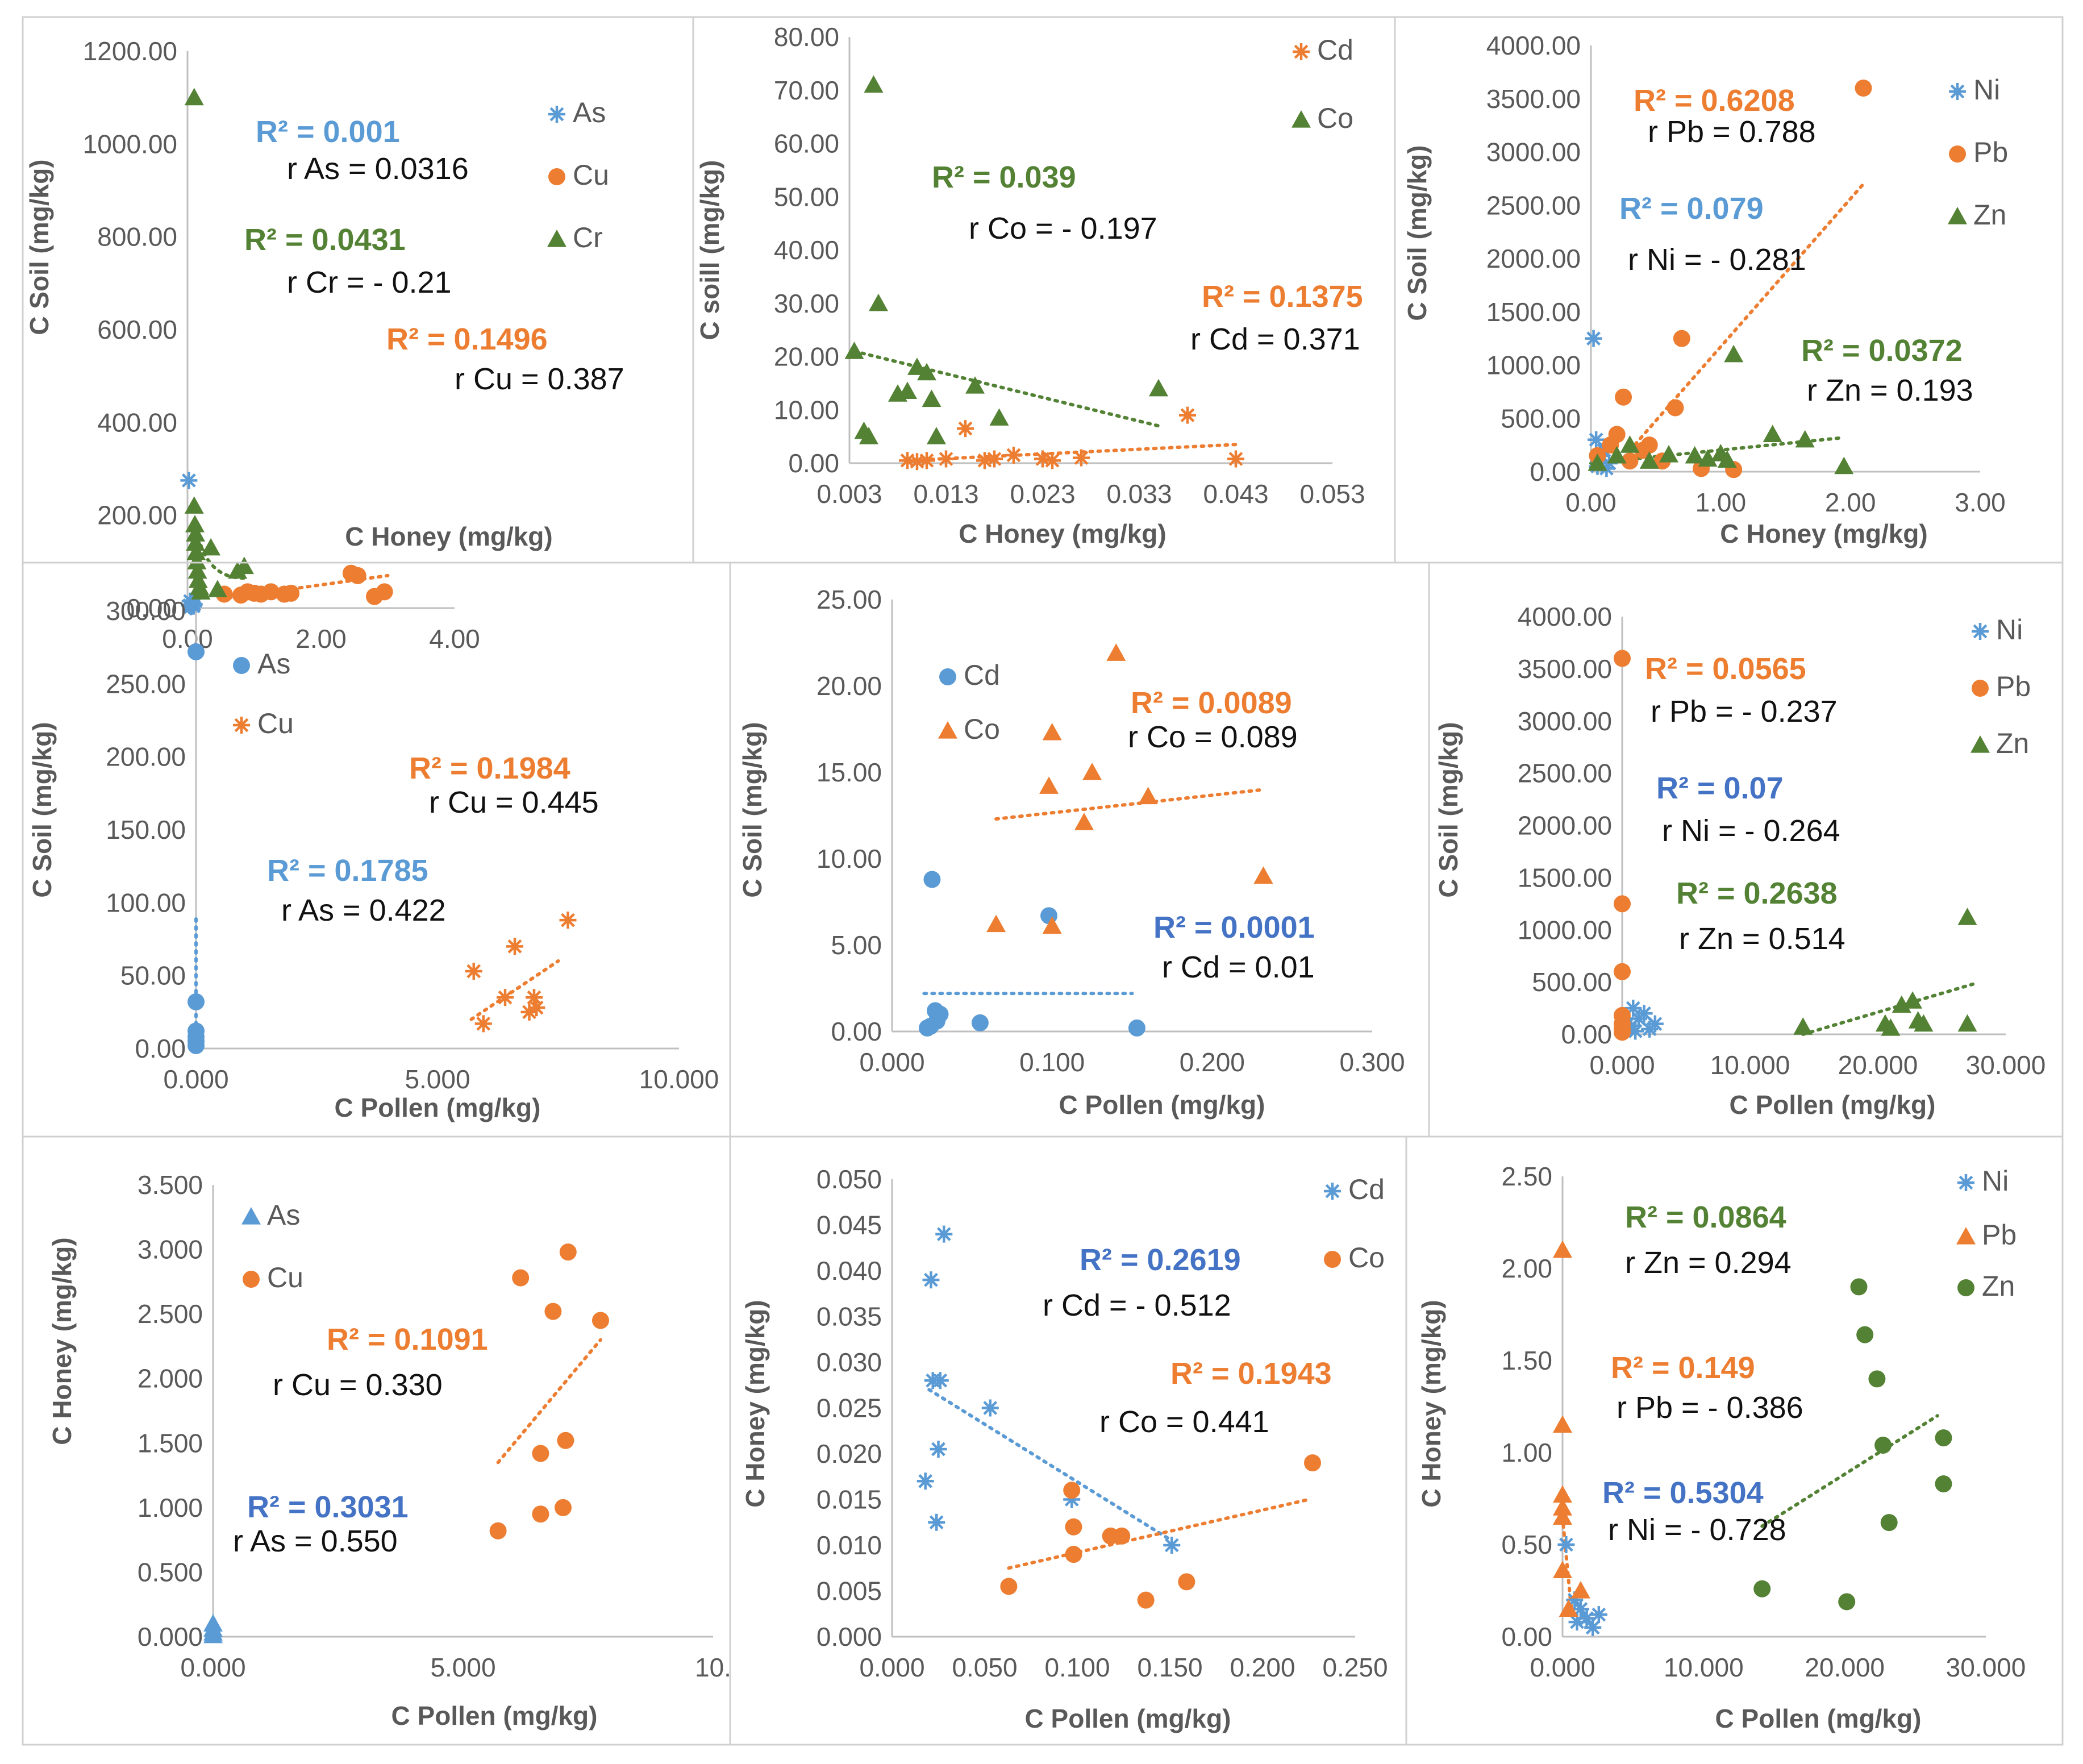 This screenshot has height=1764, width=2083. I want to click on x-tick-label: 0.043, so click(1235, 494).